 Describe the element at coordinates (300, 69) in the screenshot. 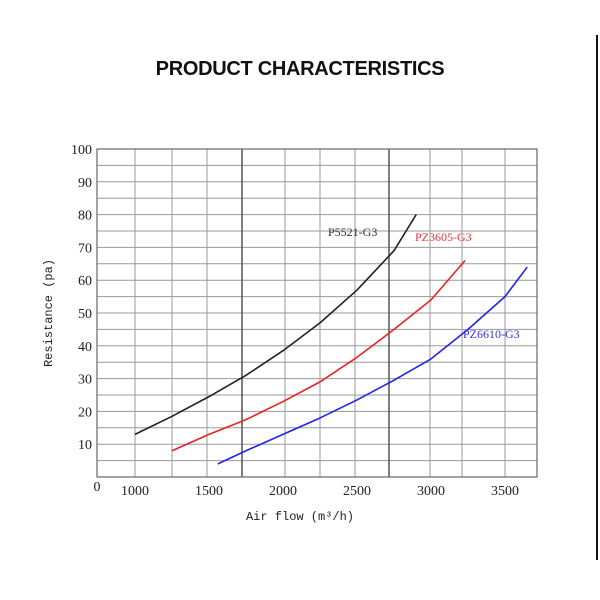

I see `chart-title: PRODUCT CHARACTERISTICS` at that location.